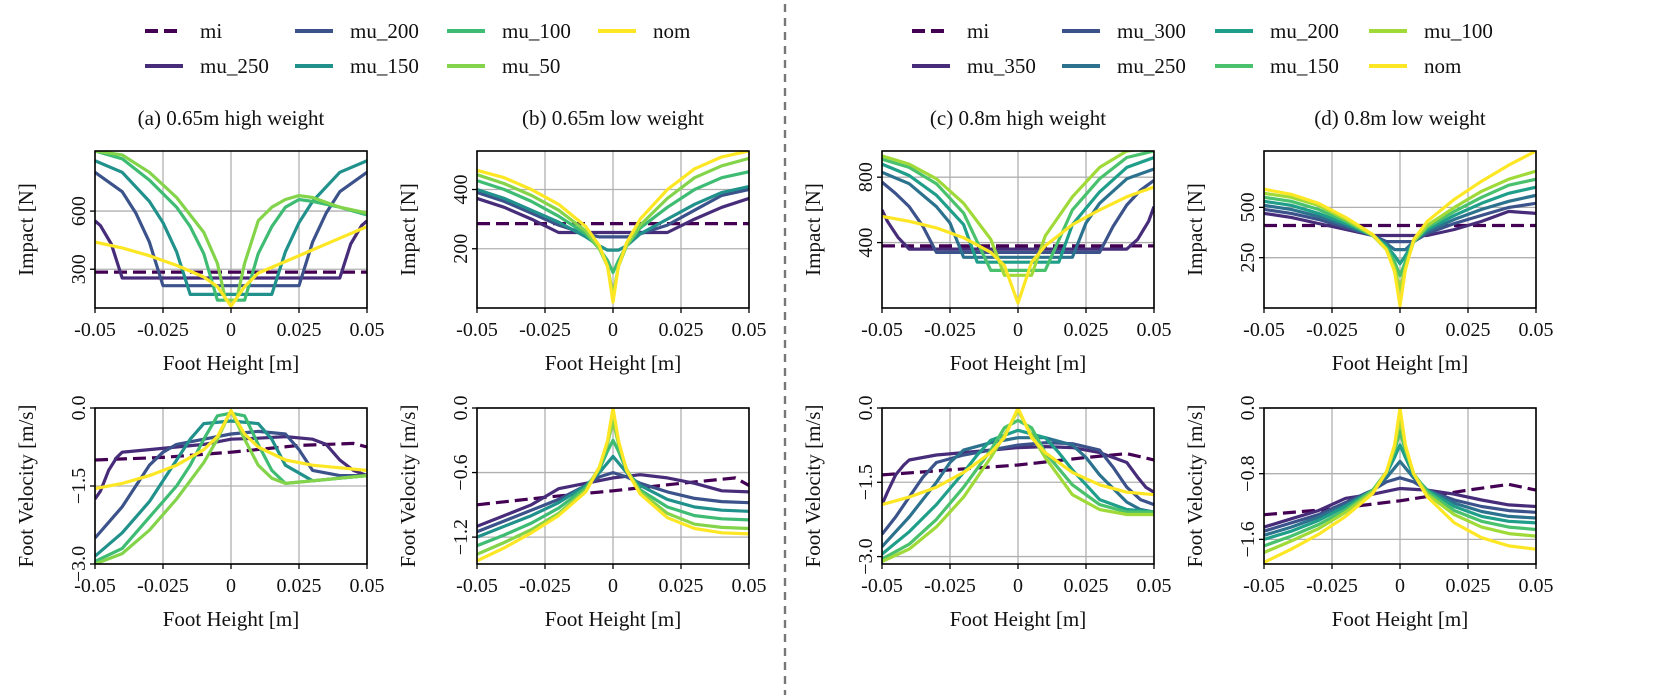 The width and height of the screenshot is (1659, 695). Describe the element at coordinates (461, 537) in the screenshot. I see `y-tick-label: −1.2` at that location.